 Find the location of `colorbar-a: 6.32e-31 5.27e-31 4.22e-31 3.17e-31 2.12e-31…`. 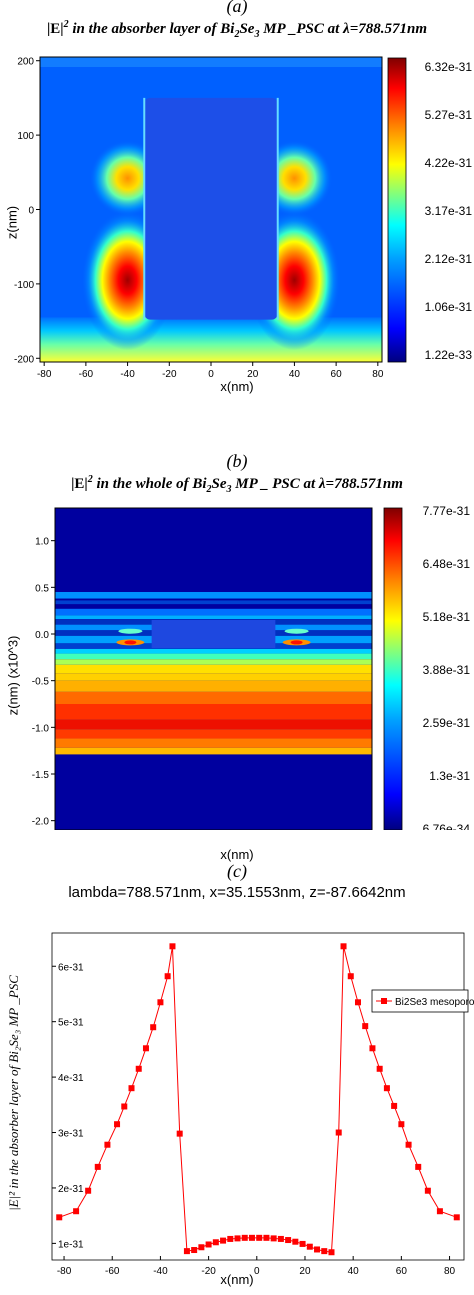

colorbar-a: 6.32e-31 5.27e-31 4.22e-31 3.17e-31 2.12e-31… is located at coordinates (430, 210).